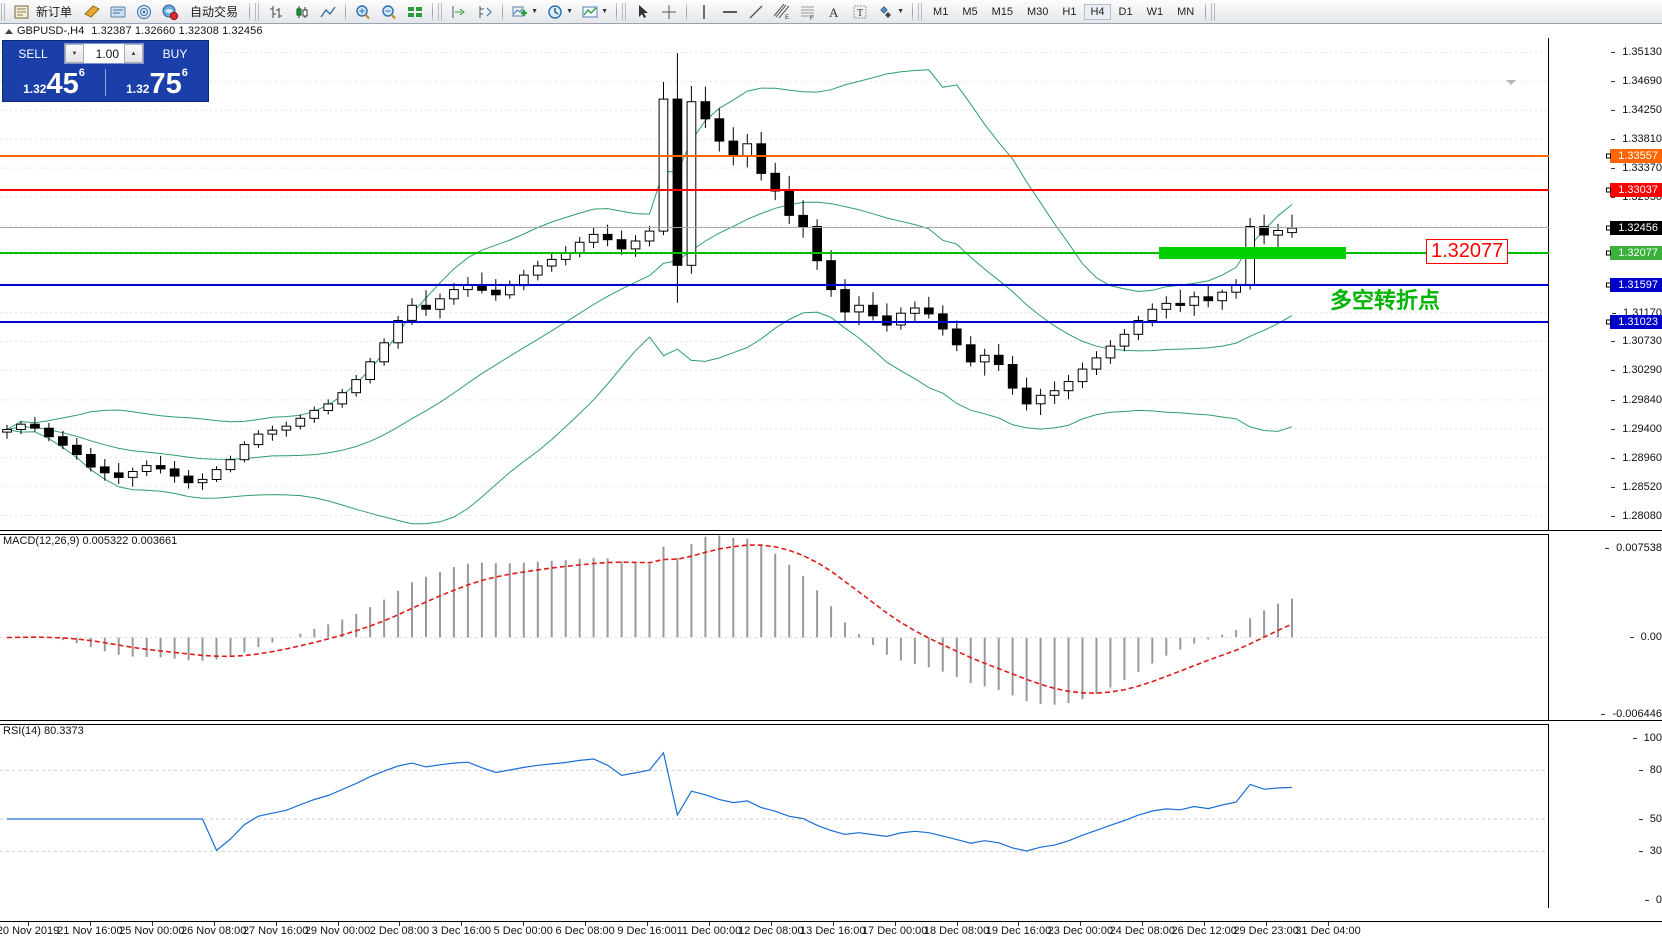 This screenshot has height=944, width=1662. What do you see at coordinates (756, 11) in the screenshot?
I see `trendline-button` at bounding box center [756, 11].